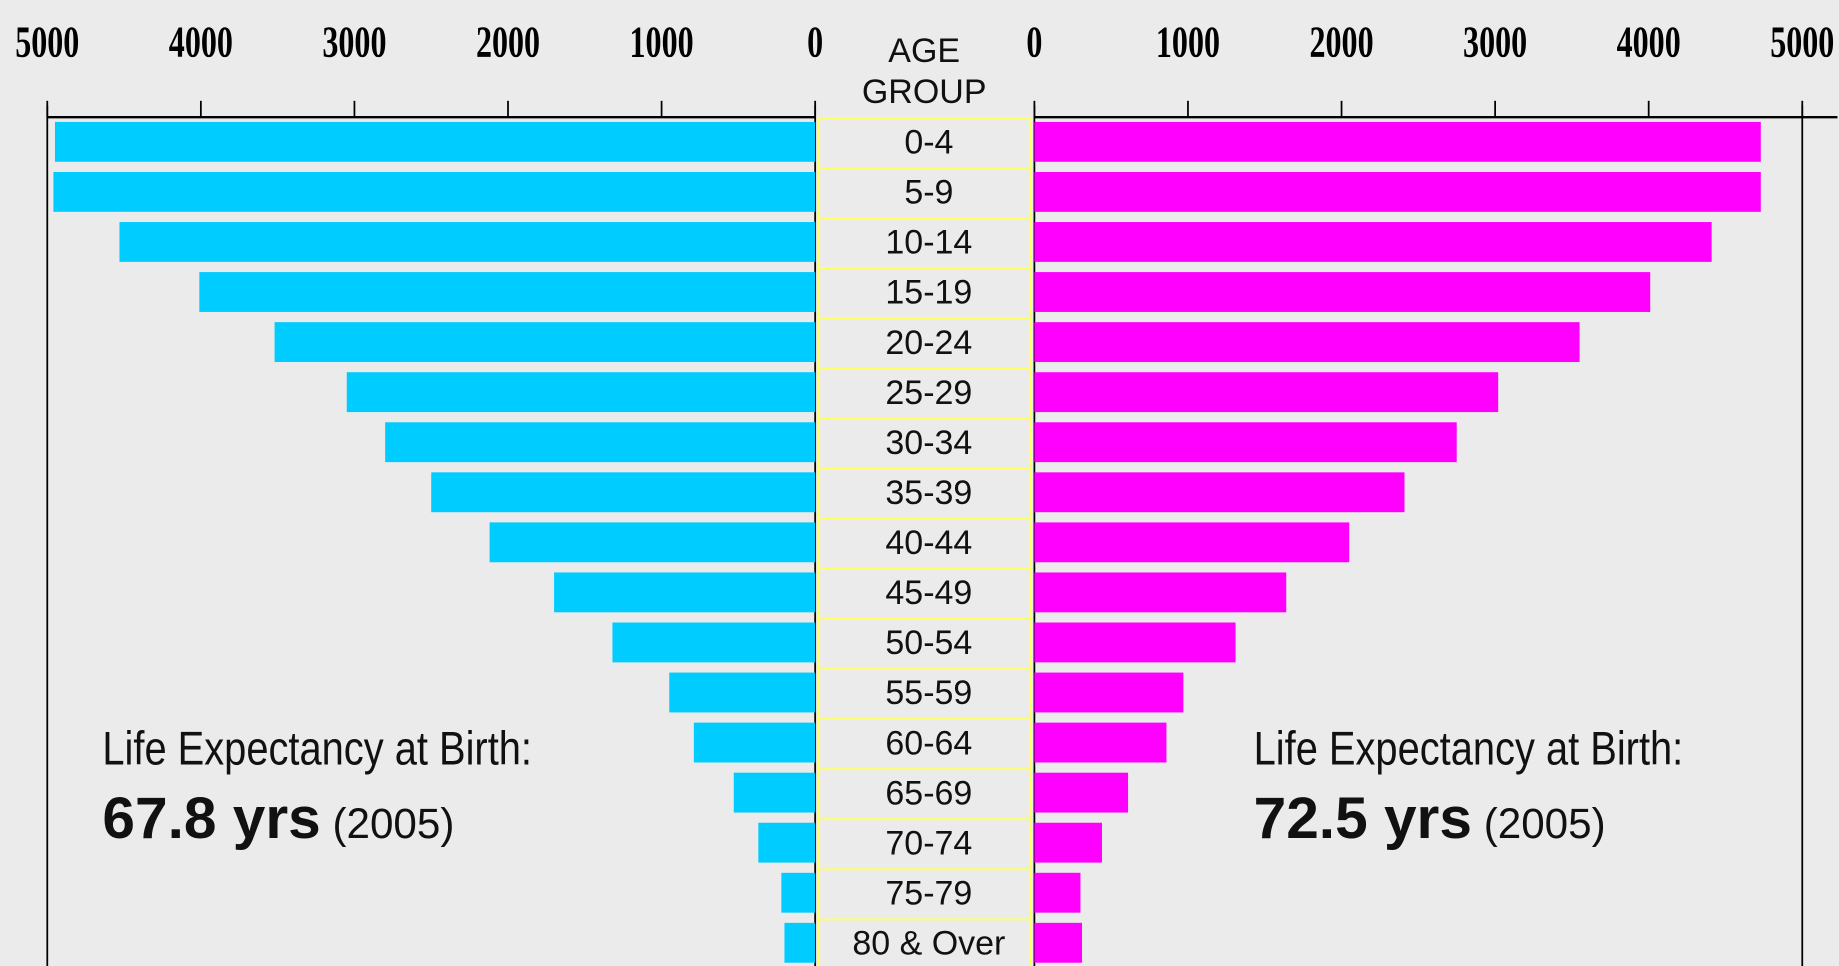 The image size is (1839, 966). What do you see at coordinates (928, 893) in the screenshot?
I see `category-label: 75-79` at bounding box center [928, 893].